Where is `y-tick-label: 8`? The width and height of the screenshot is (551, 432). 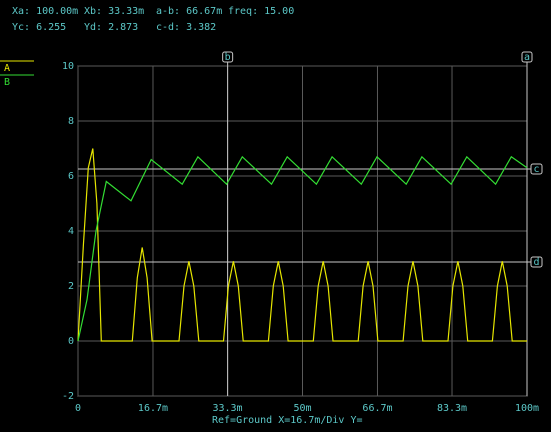 y-tick-label: 8 is located at coordinates (71, 121).